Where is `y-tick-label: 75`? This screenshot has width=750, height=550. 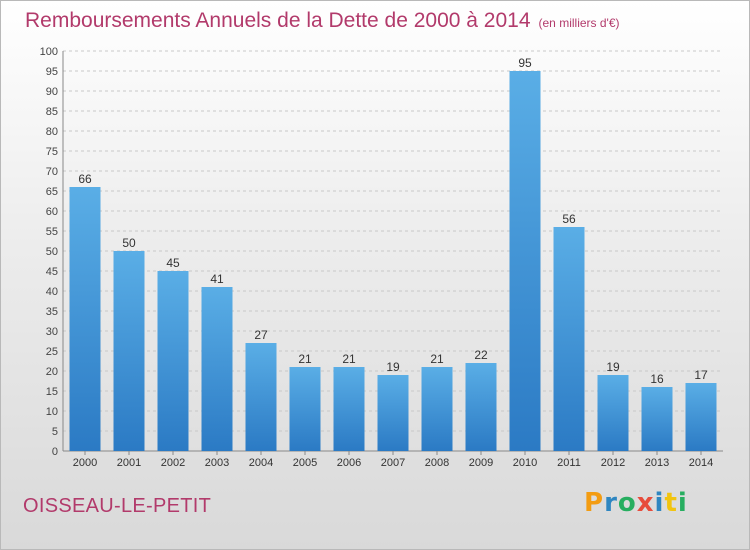 y-tick-label: 75 is located at coordinates (52, 152).